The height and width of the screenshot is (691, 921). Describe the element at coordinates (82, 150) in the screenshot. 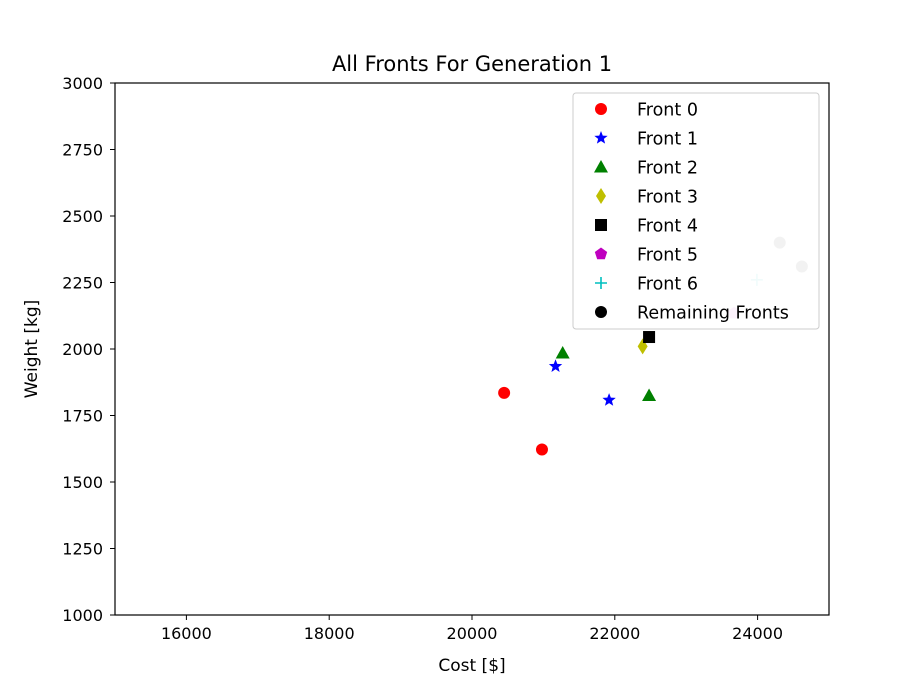

I see `y-tick-label: 2750` at that location.